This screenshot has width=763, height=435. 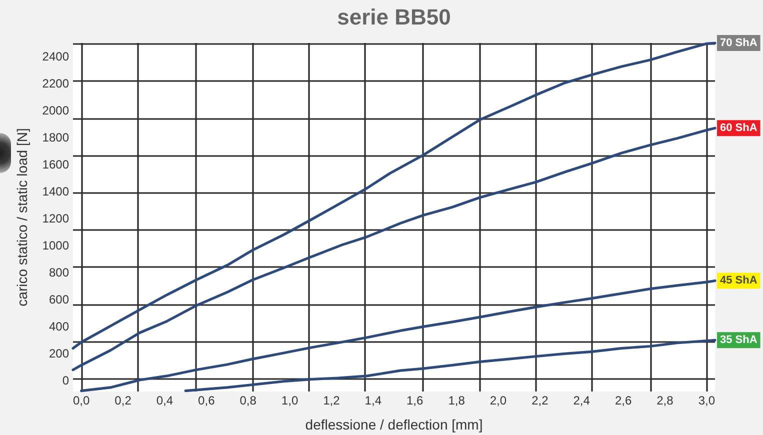 I want to click on y-axis-title: carico statico / static load [N], so click(x=22, y=217).